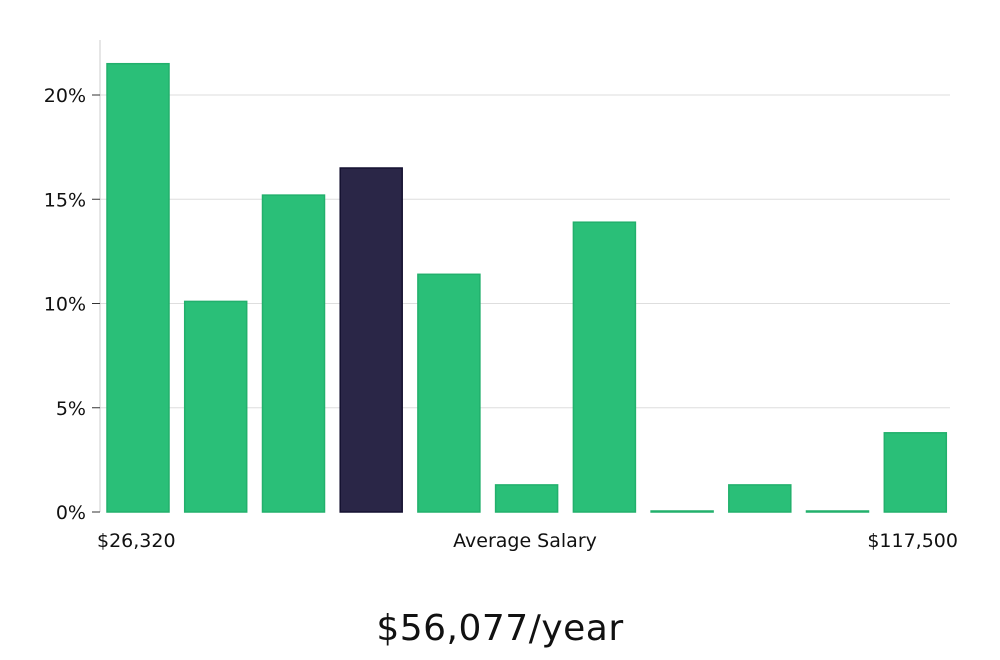 This screenshot has width=1000, height=660. Describe the element at coordinates (500, 628) in the screenshot. I see `average-salary: $56,077/year` at that location.